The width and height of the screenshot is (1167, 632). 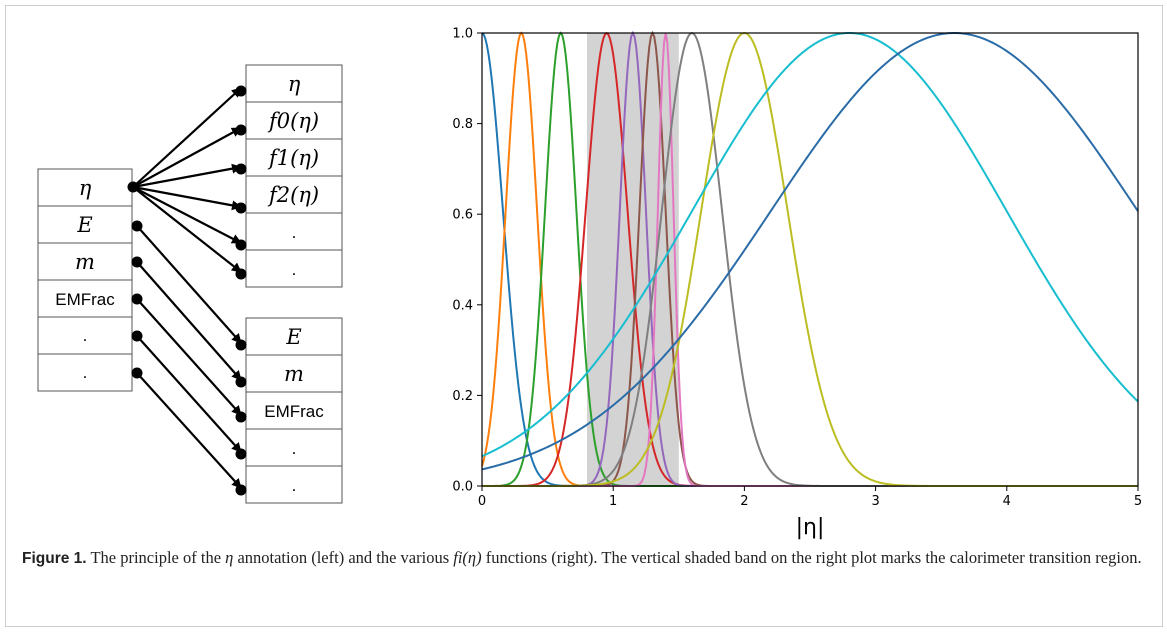 I want to click on output-cell-f2: f2(η), so click(x=293, y=195).